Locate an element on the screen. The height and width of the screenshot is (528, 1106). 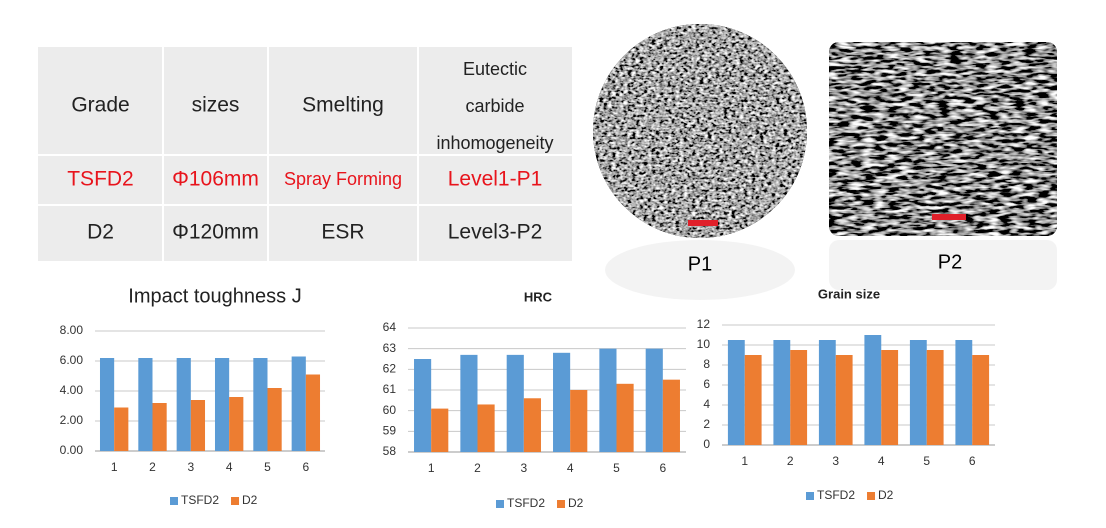
y-tick-label: 62 is located at coordinates (390, 369).